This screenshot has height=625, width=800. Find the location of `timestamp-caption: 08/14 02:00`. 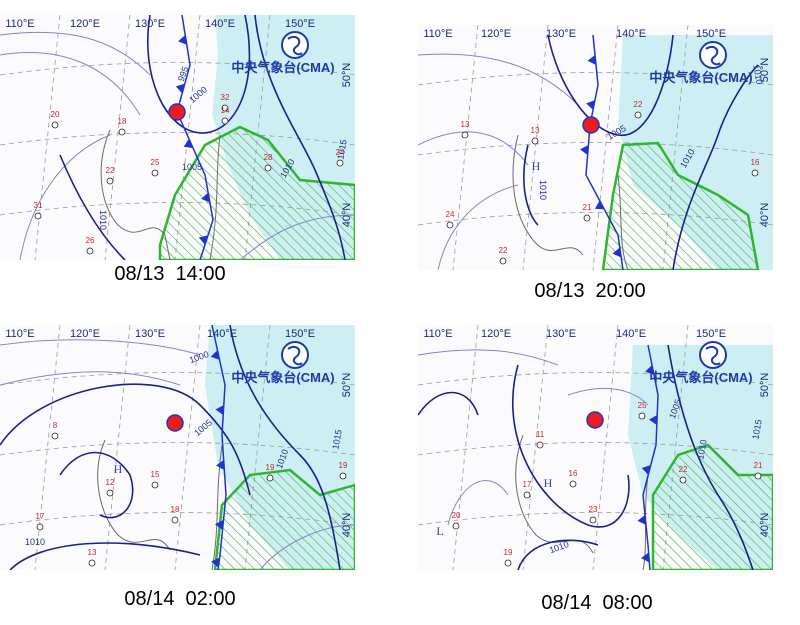

timestamp-caption: 08/14 02:00 is located at coordinates (179, 599).